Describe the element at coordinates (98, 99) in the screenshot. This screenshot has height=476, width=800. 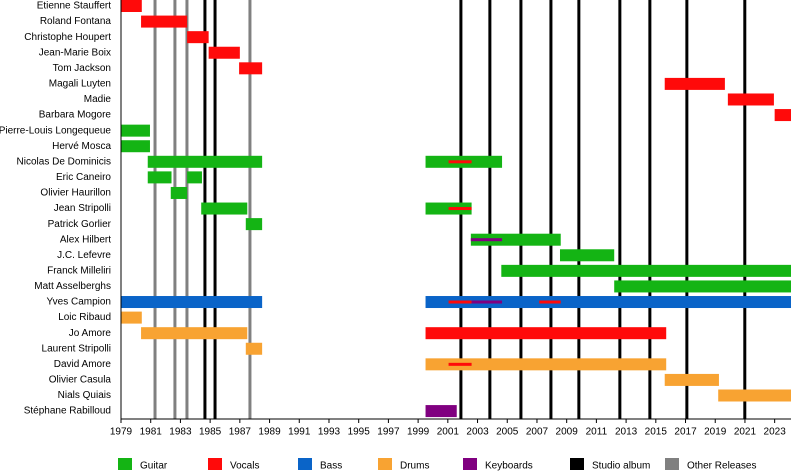
I see `member-name: Madie` at that location.